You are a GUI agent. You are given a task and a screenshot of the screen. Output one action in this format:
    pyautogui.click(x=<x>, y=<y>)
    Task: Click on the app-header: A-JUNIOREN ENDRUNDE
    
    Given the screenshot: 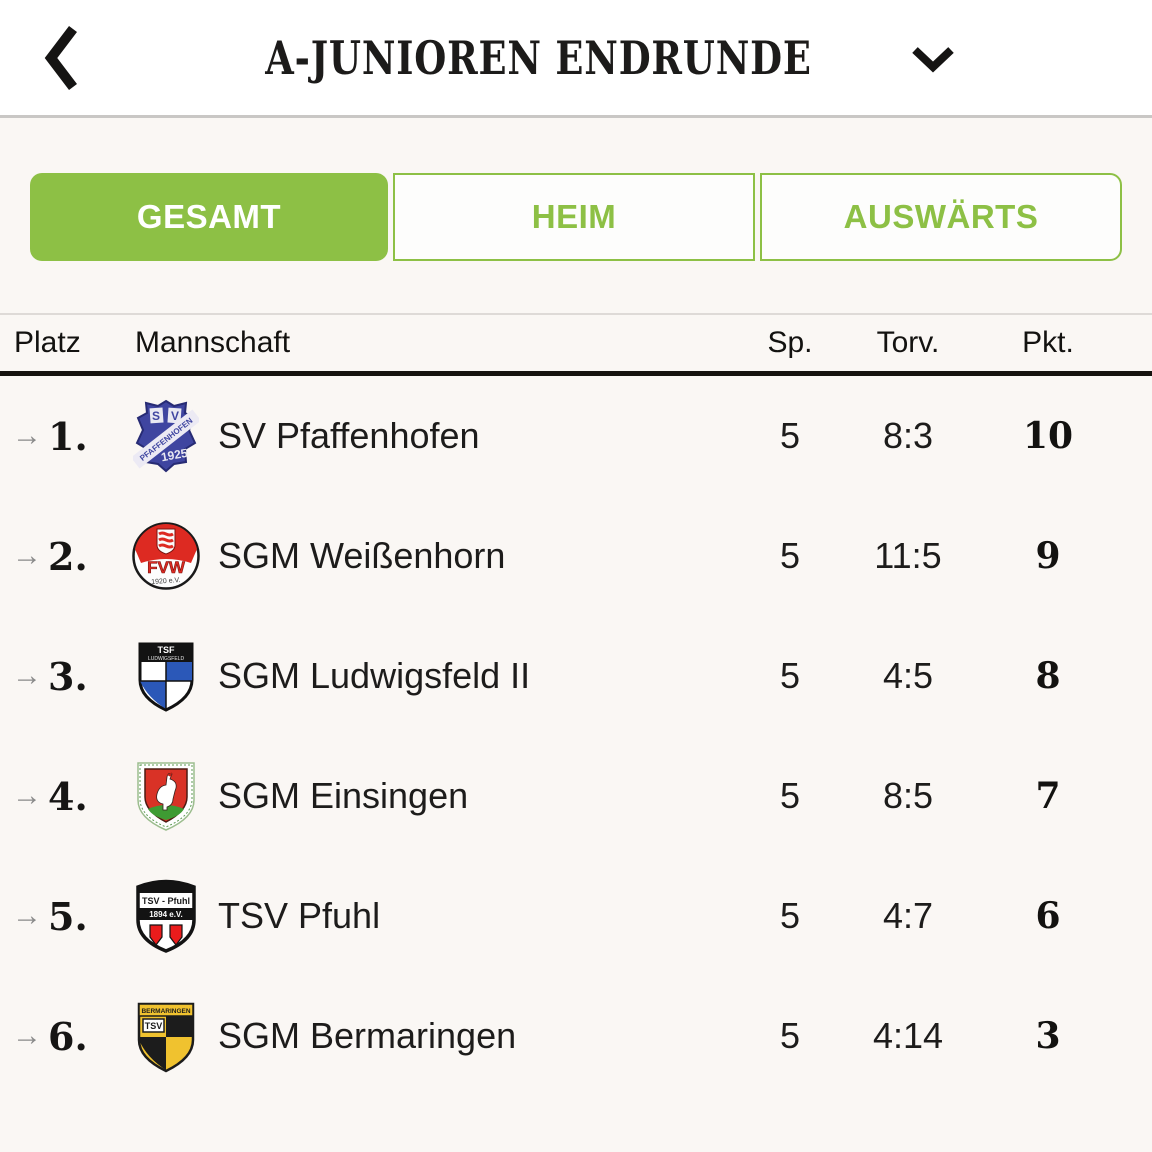 What is the action you would take?
    pyautogui.click(x=576, y=59)
    